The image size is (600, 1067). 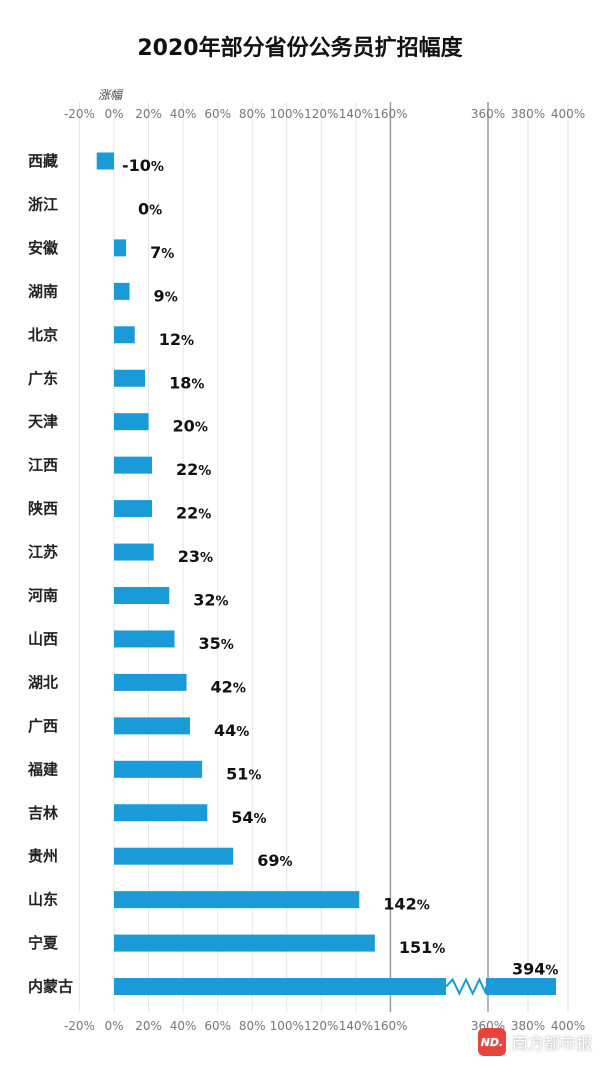 What do you see at coordinates (79, 1026) in the screenshot?
I see `x-tick-label-bottom: -20%` at bounding box center [79, 1026].